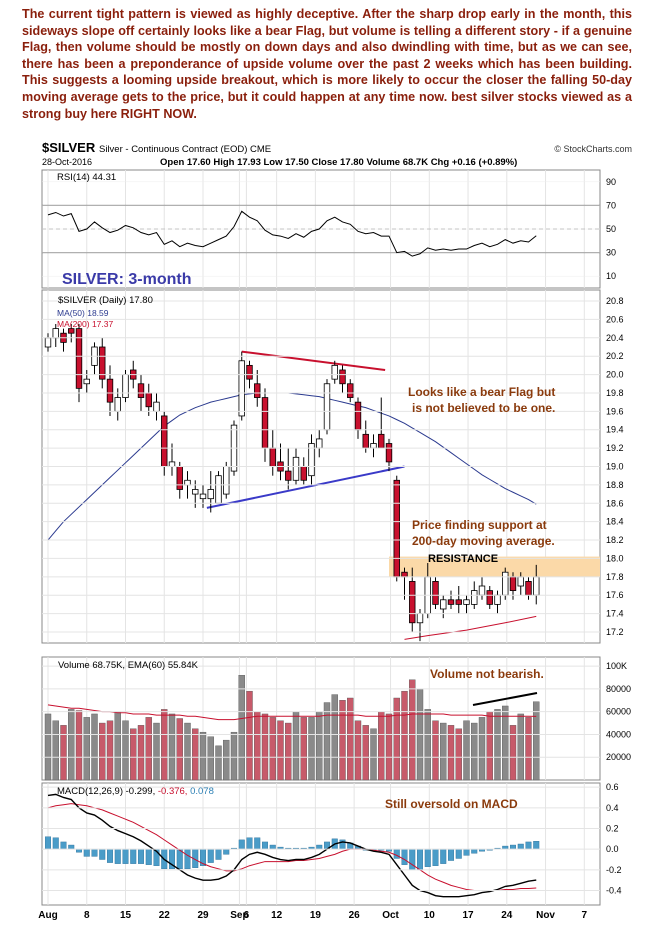 Image resolution: width=649 pixels, height=927 pixels. I want to click on macd-tick-label: -0.4, so click(614, 891).